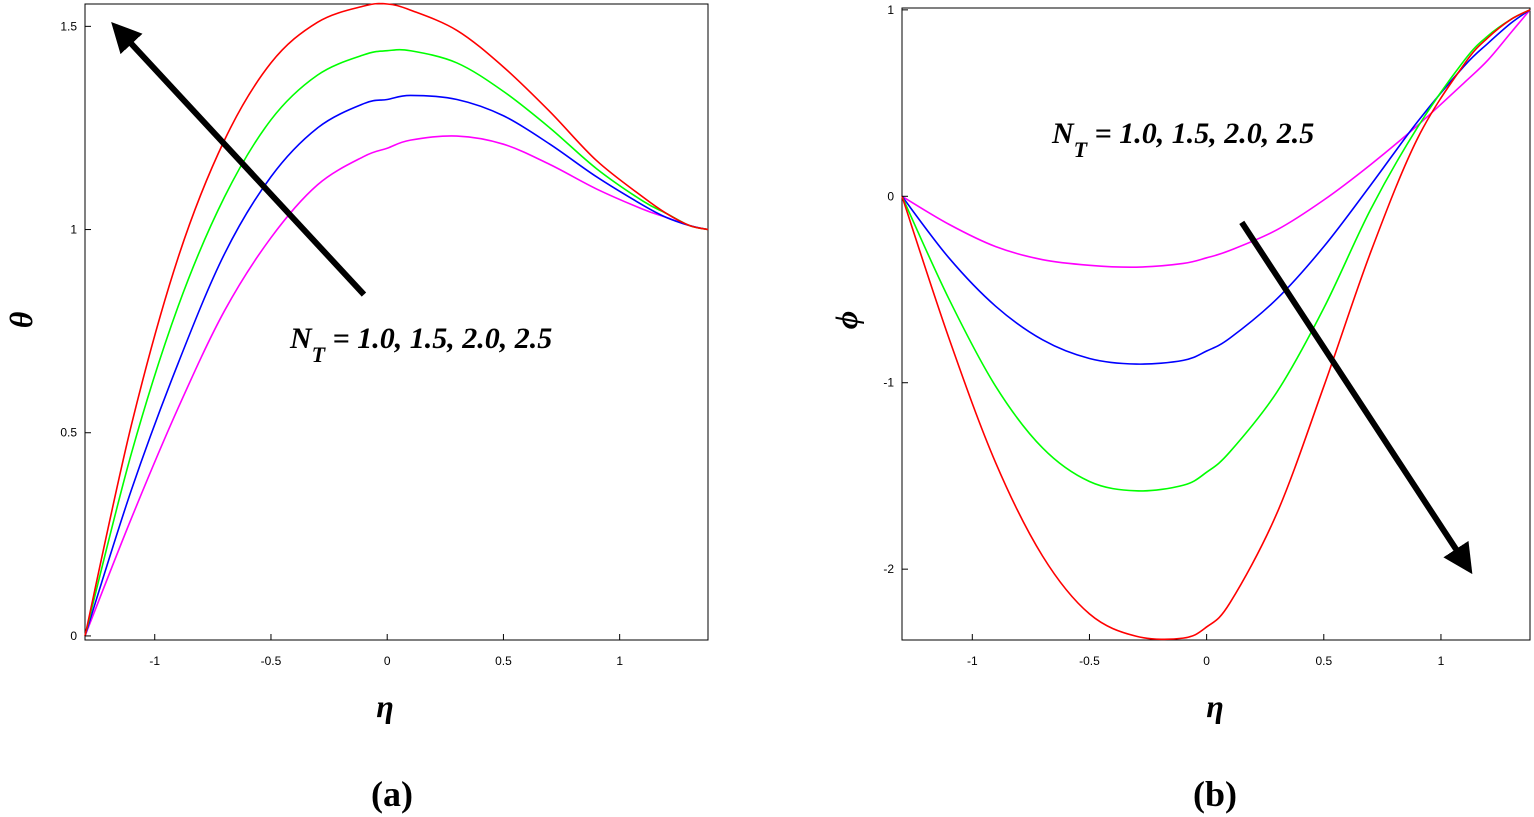 The height and width of the screenshot is (817, 1534). I want to click on x-tick-label-b-4: 1, so click(1441, 661).